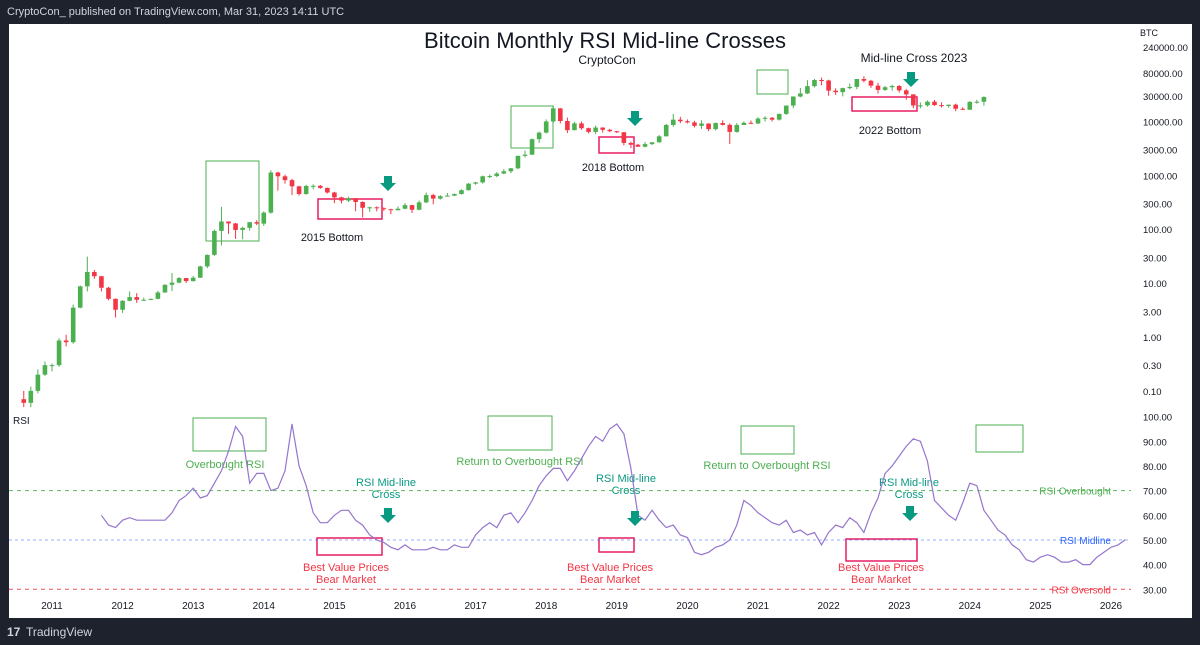  What do you see at coordinates (1152, 366) in the screenshot?
I see `price-axis-tick: 0.30` at bounding box center [1152, 366].